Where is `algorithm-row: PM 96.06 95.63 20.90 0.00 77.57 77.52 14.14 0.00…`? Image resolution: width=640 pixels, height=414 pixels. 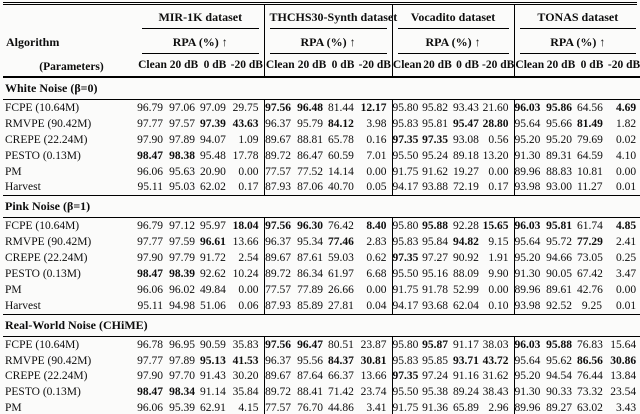 algorithm-row: PM 96.06 95.63 20.90 0.00 77.57 77.52 14.14 0.00… is located at coordinates (321, 171).